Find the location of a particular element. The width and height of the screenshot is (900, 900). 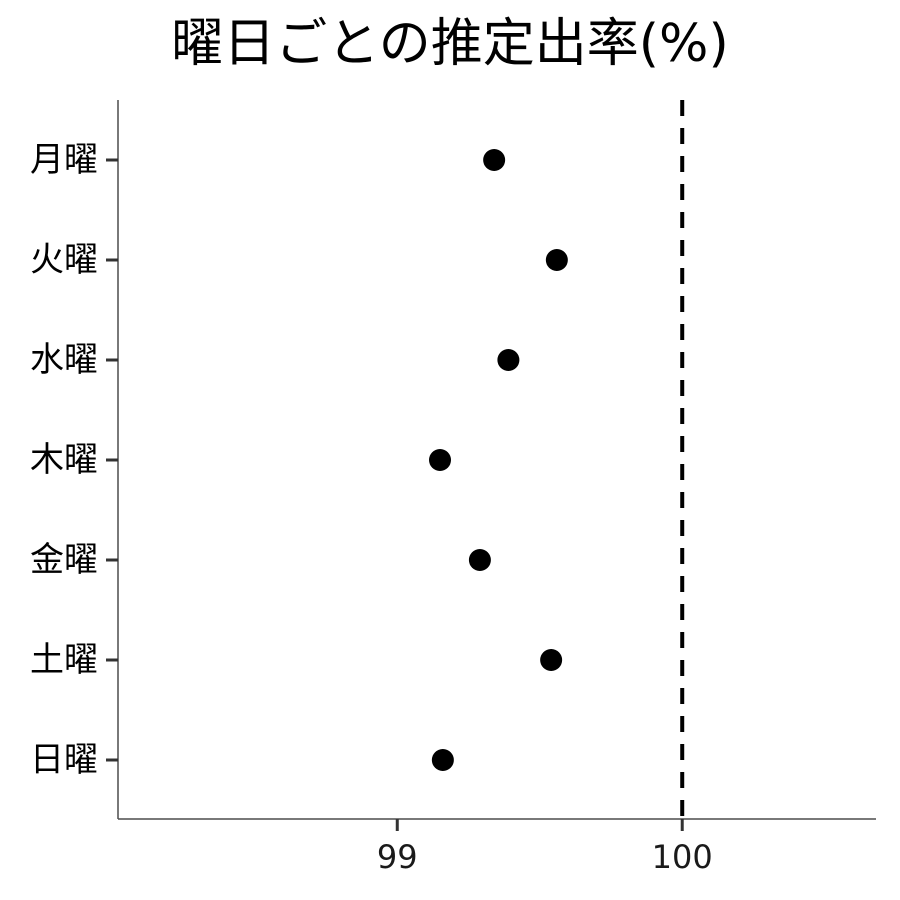

chart-title: 曜日ごとの推定出率(%) is located at coordinates (450, 44).